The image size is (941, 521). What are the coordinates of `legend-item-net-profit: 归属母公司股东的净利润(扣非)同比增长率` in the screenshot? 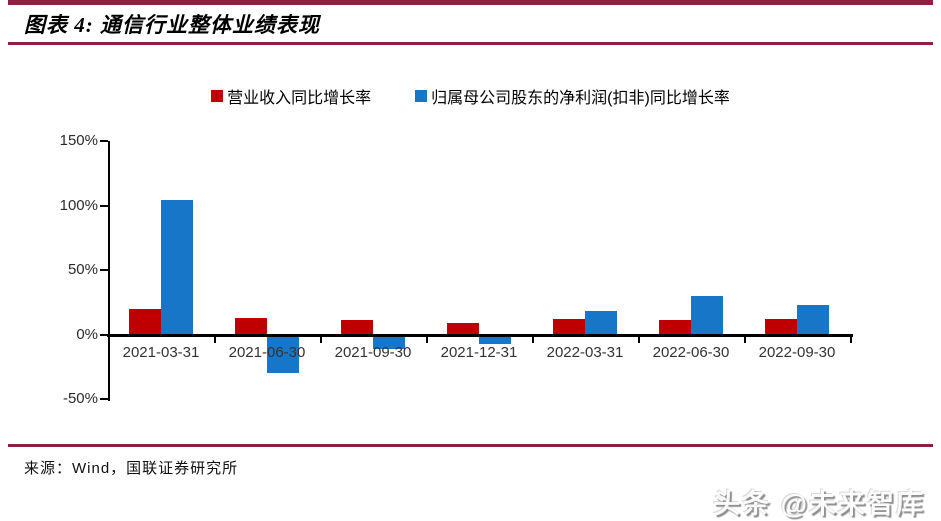 It's located at (572, 96).